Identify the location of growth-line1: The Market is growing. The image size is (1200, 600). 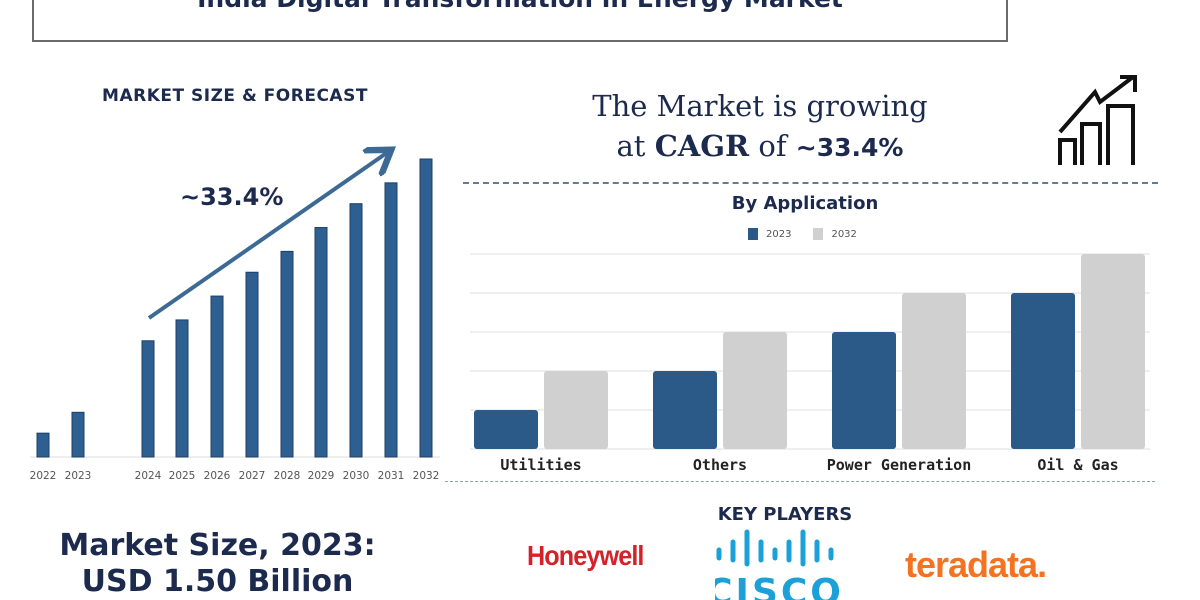
(760, 106).